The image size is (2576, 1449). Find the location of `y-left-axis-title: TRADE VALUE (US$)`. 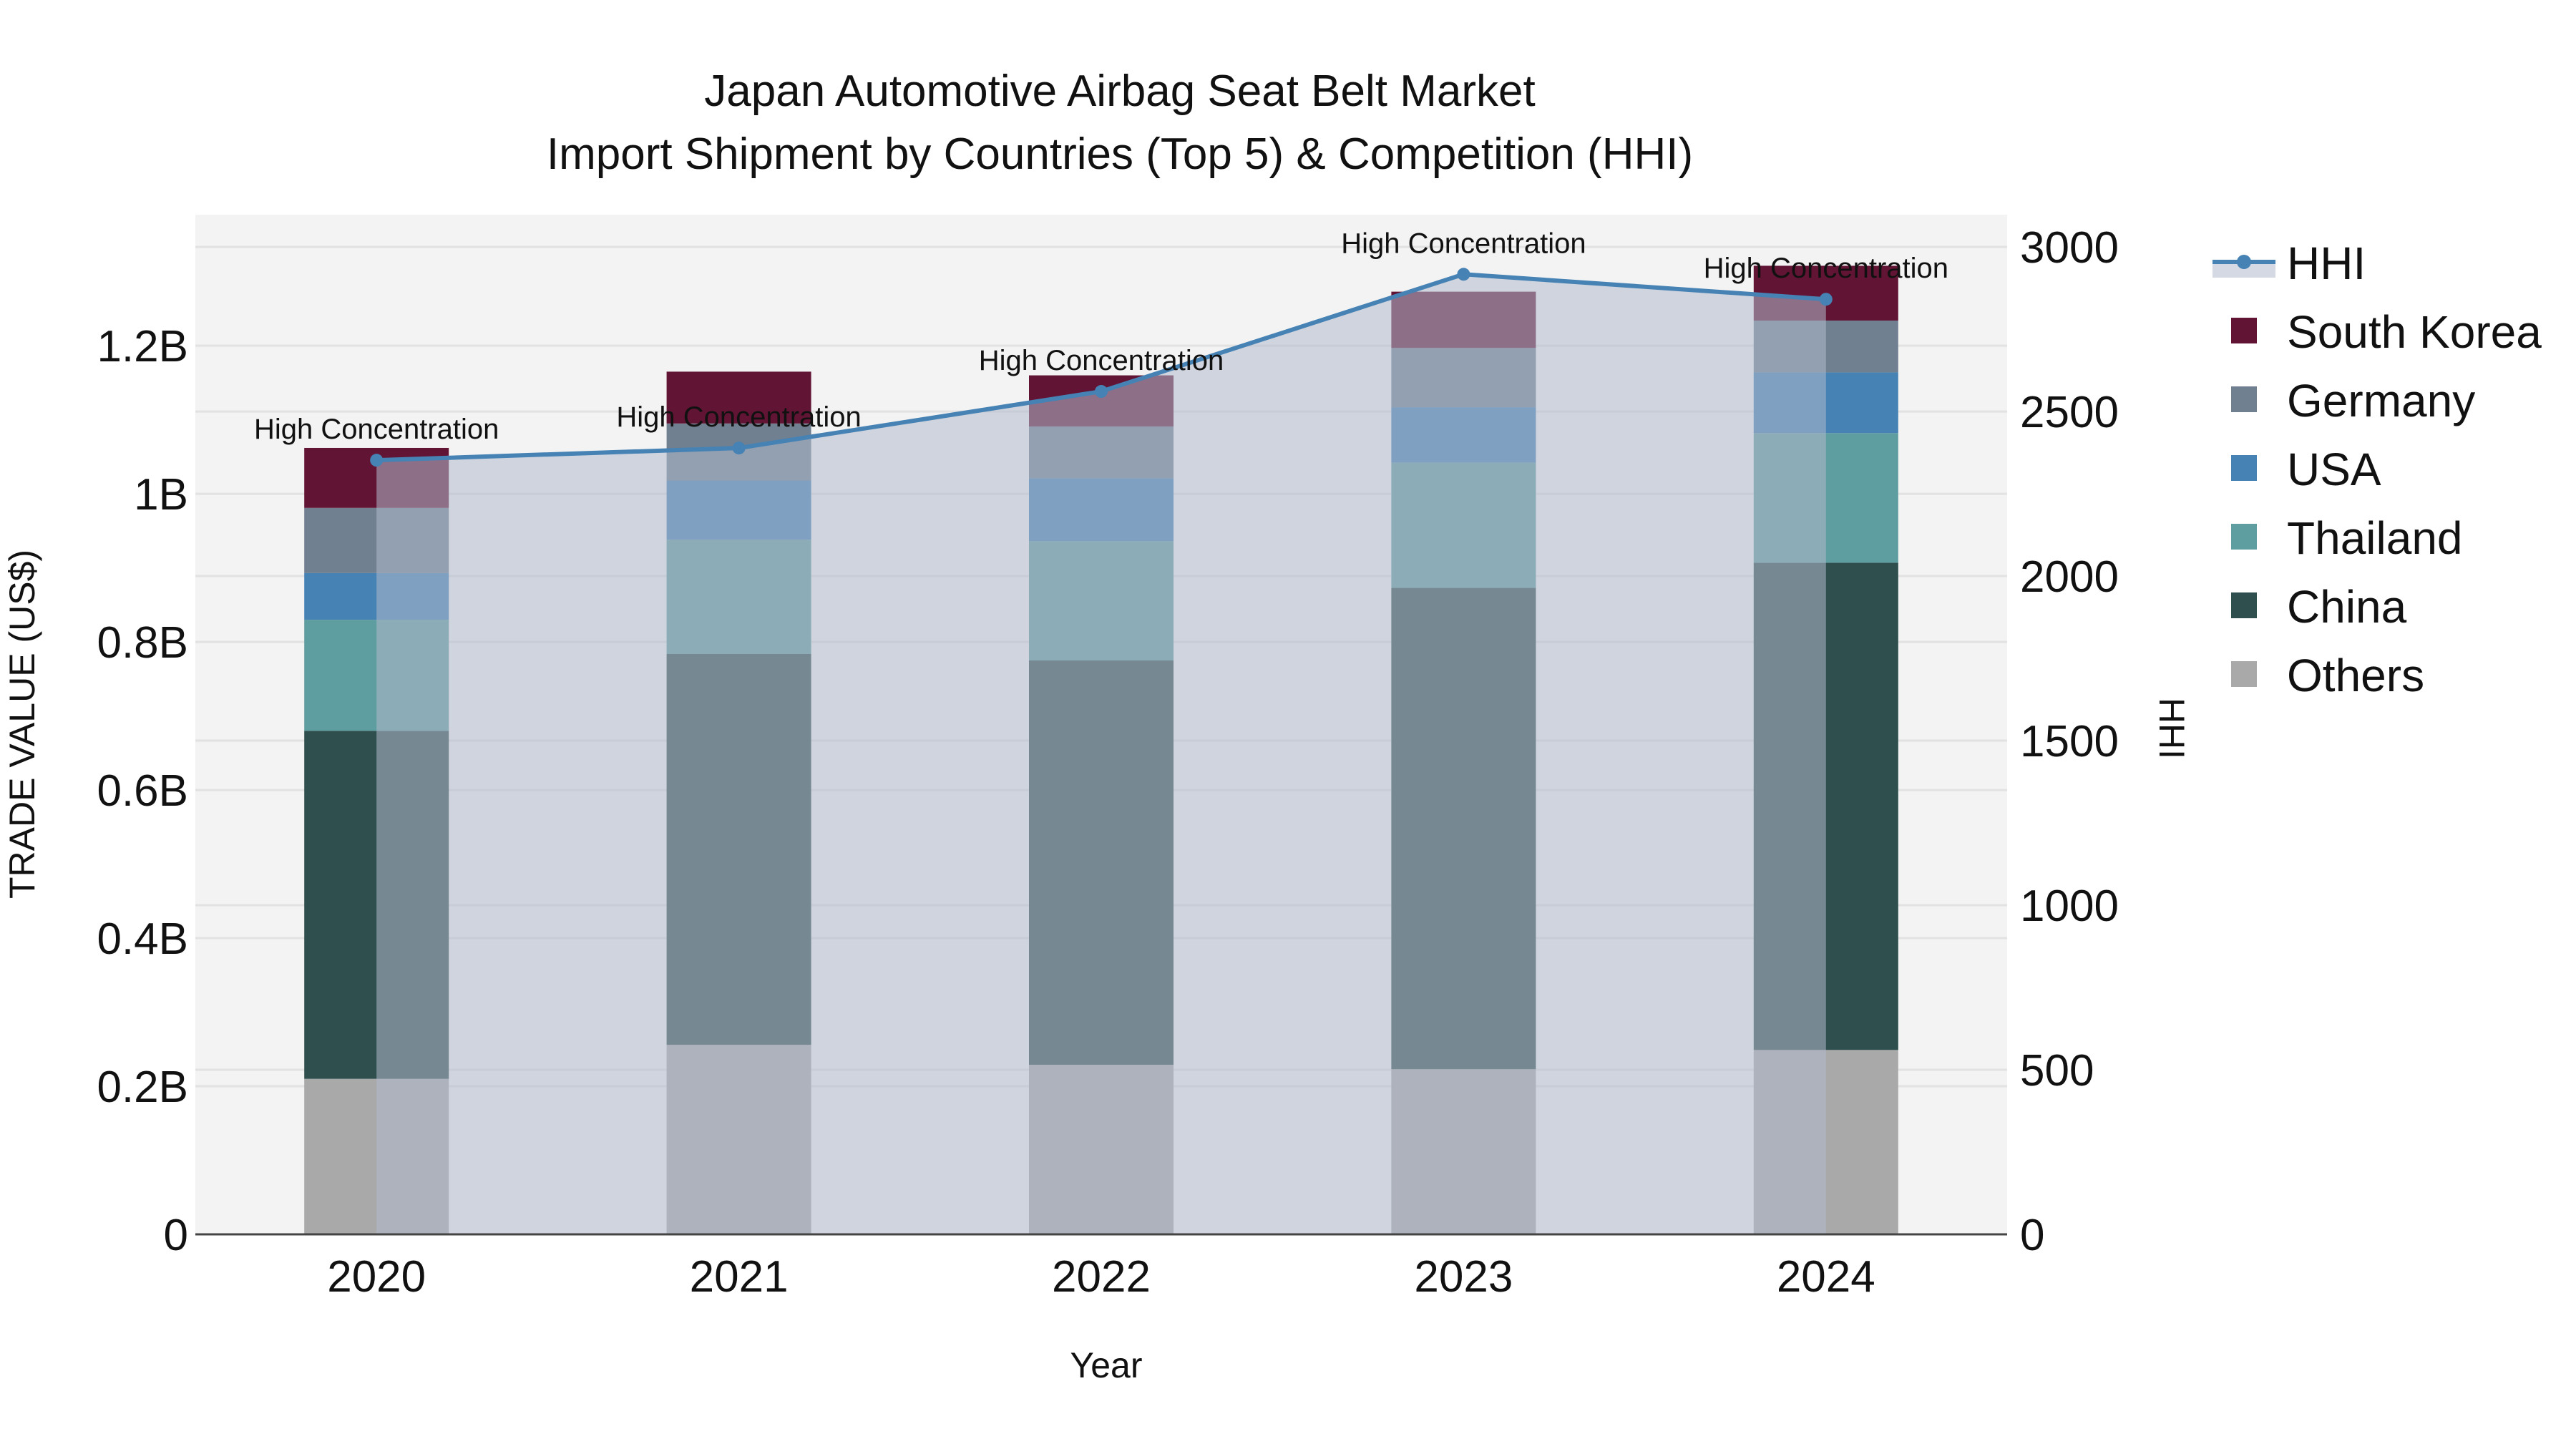

y-left-axis-title: TRADE VALUE (US$) is located at coordinates (22, 724).